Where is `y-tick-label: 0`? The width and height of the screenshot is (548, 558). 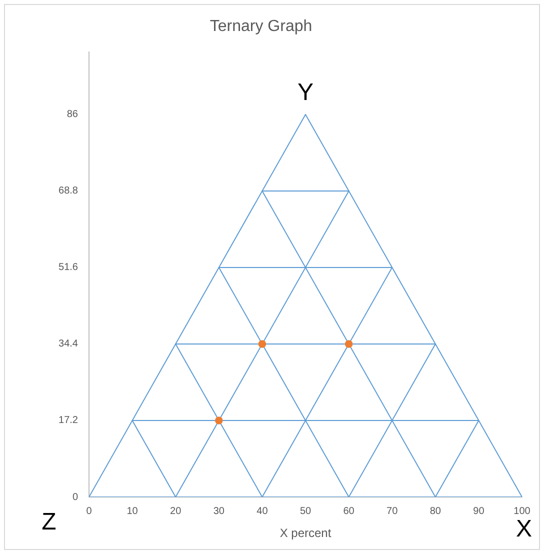 y-tick-label: 0 is located at coordinates (75, 497).